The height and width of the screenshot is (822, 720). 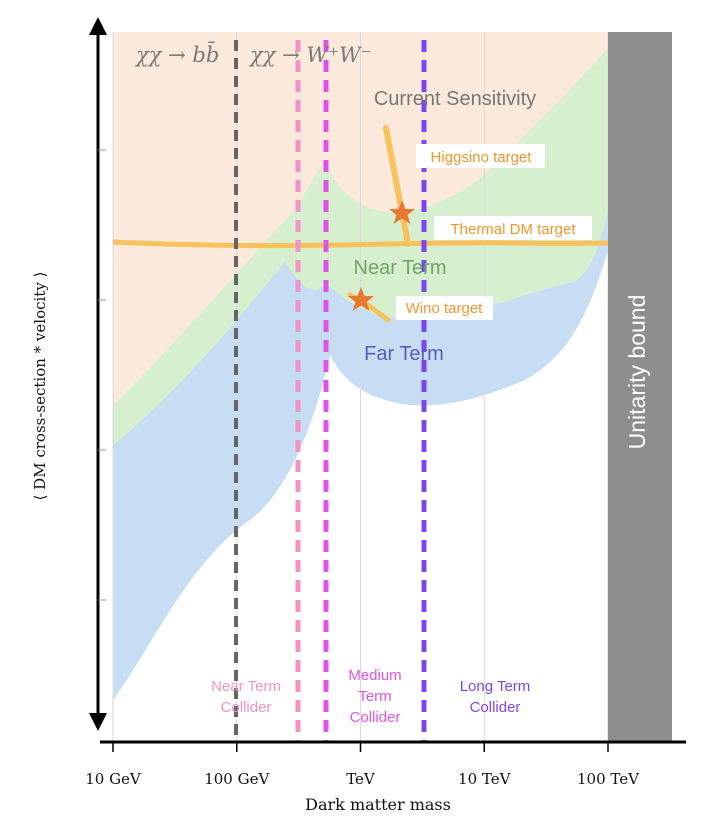 I want to click on y-minor-ticks, so click(x=102, y=375).